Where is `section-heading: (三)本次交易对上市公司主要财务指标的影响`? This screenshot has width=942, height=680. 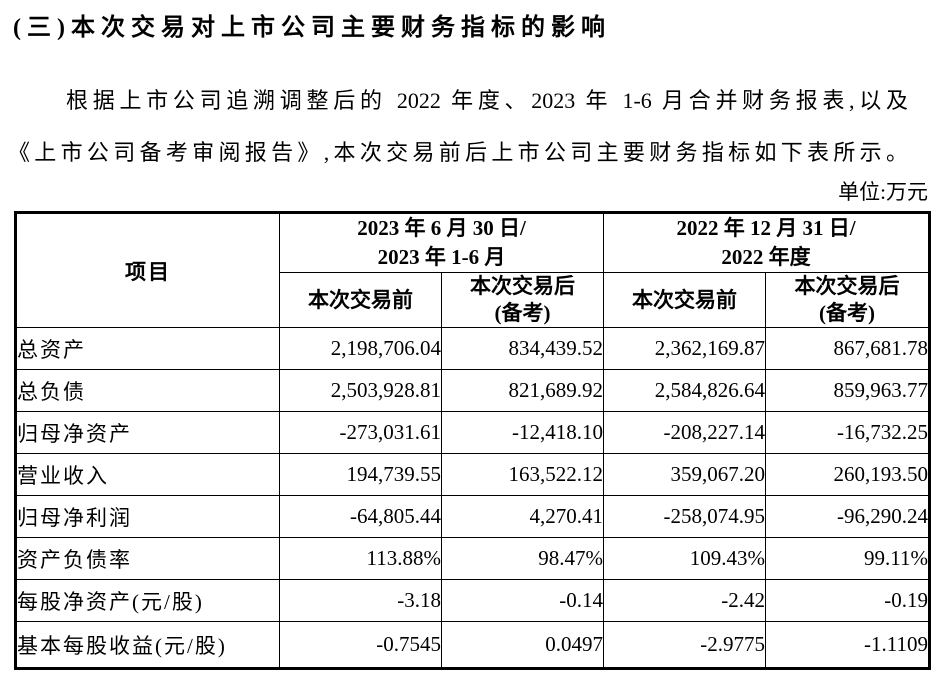
section-heading: (三)本次交易对上市公司主要财务指标的影响 is located at coordinates (312, 28).